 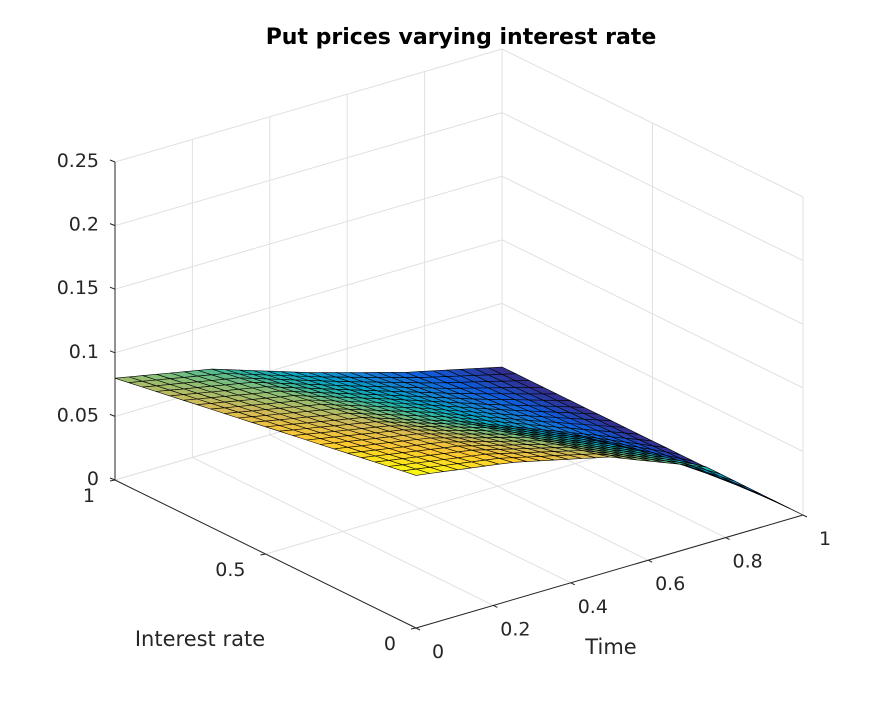 What do you see at coordinates (438, 652) in the screenshot?
I see `x-tick-label: 0` at bounding box center [438, 652].